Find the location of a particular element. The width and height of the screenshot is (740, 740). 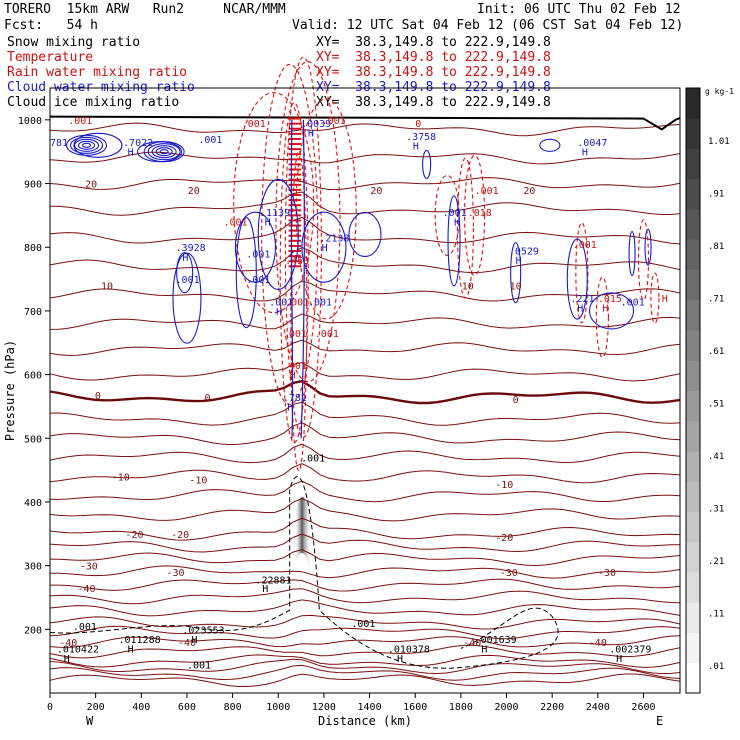

y-tick-label: 700 is located at coordinates (33, 312).